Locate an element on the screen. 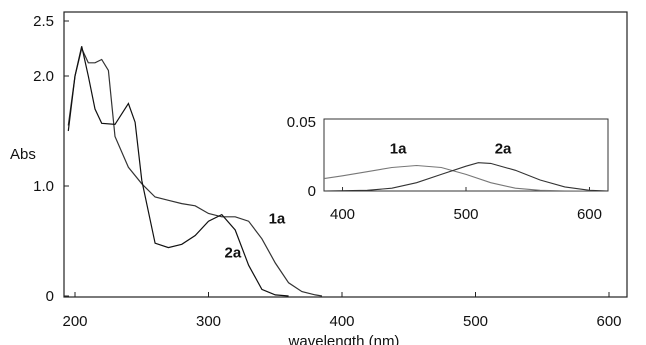 This screenshot has width=646, height=345. series-label-2a: 2a is located at coordinates (233, 253).